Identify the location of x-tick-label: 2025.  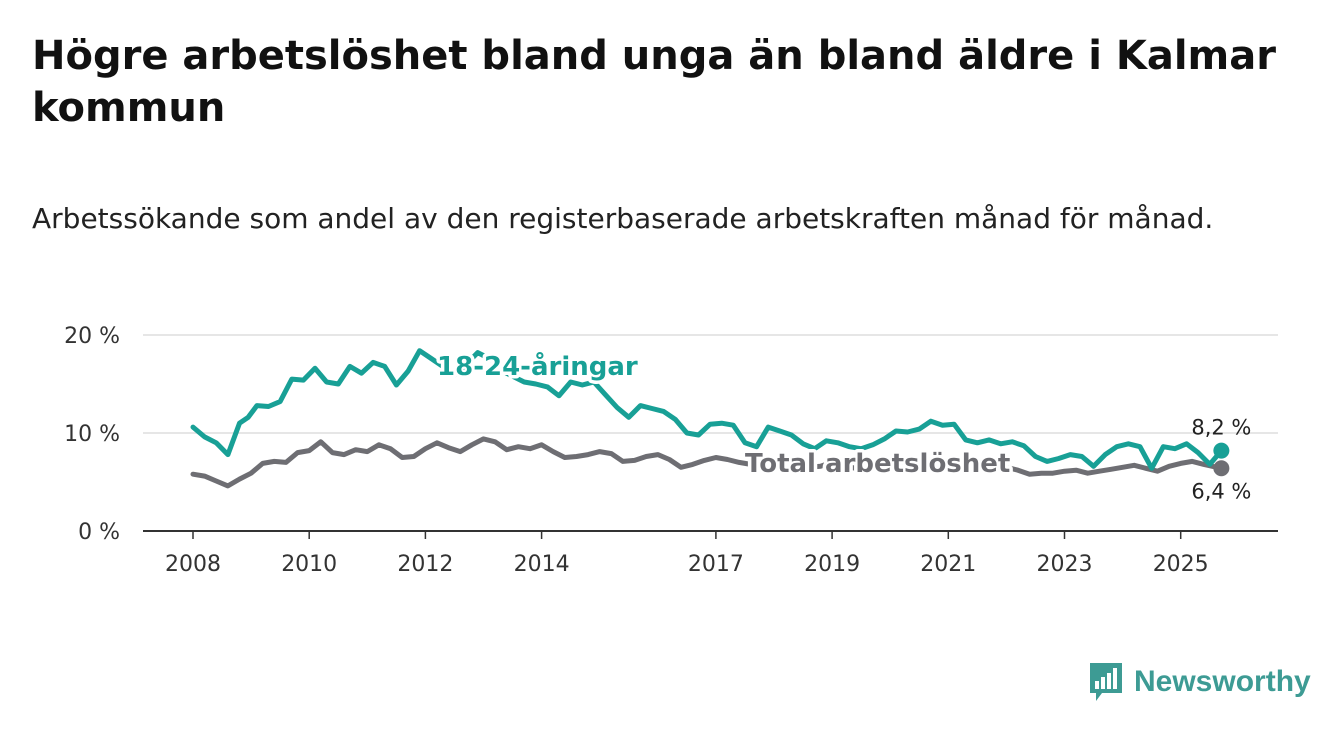
(1181, 564).